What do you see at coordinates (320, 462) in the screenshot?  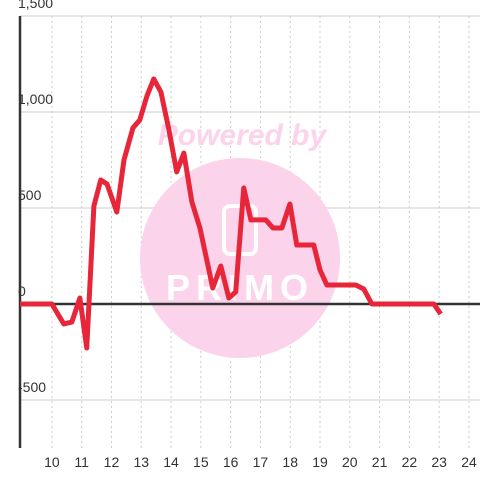 I see `x-tick-label: 19` at bounding box center [320, 462].